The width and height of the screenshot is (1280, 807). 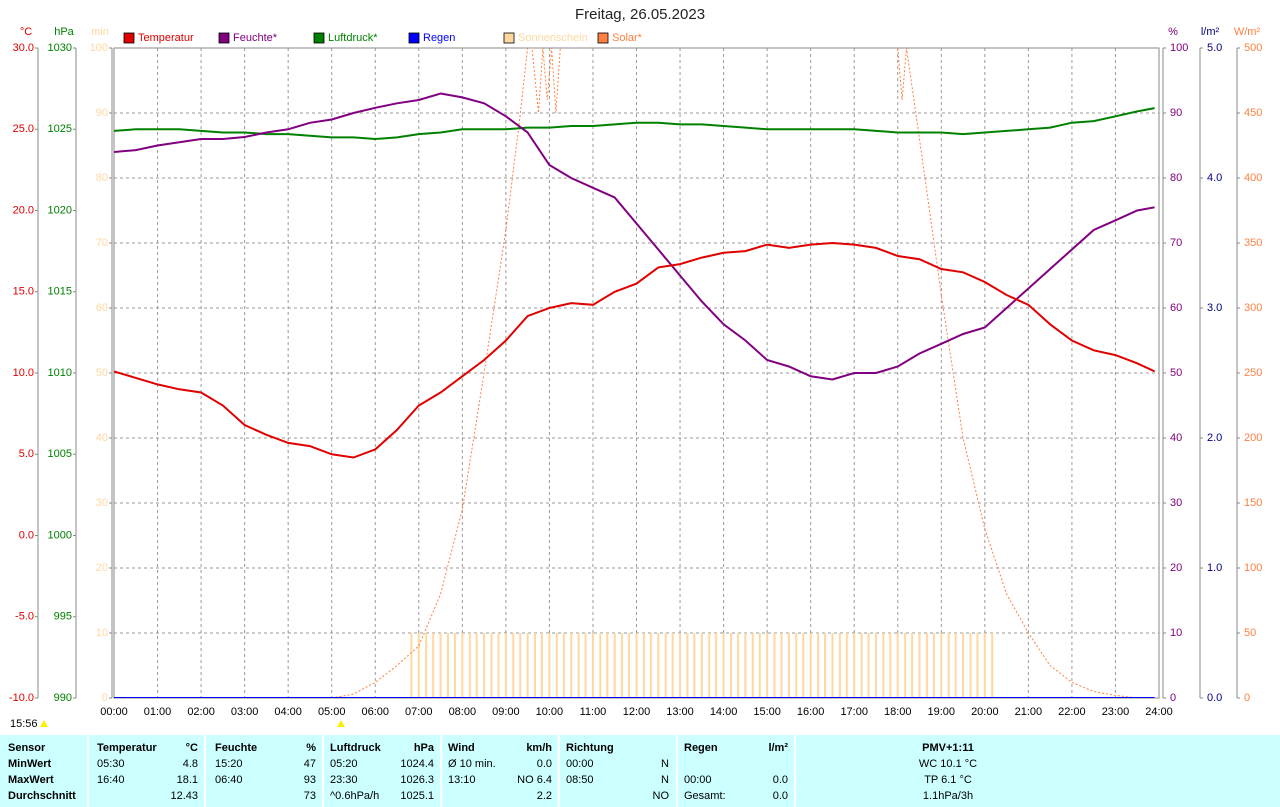 I want to click on table-cell: 2.2, so click(x=544, y=796).